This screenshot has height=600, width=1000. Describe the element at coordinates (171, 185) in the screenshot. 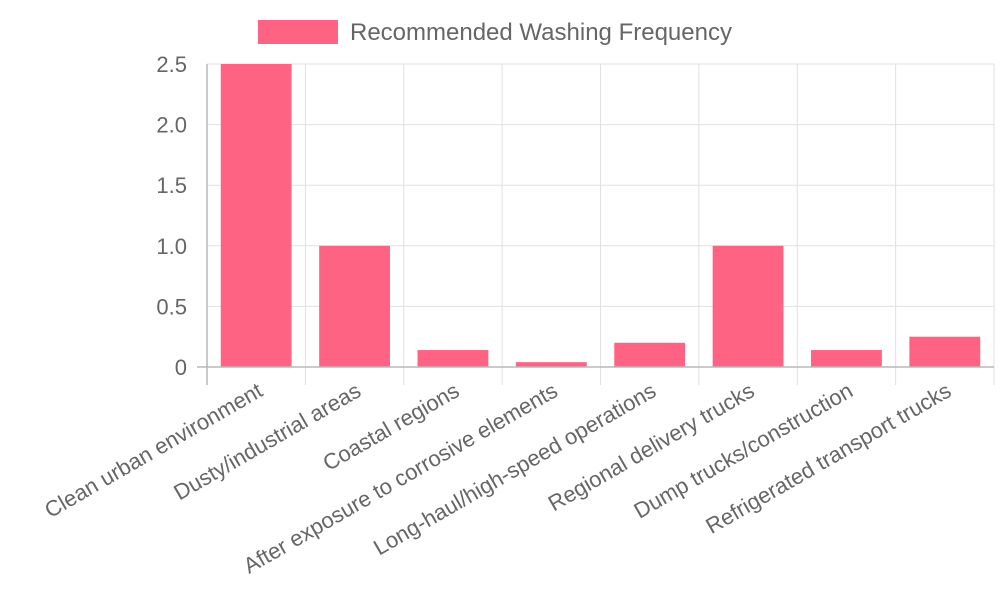

I see `y-tick-label: 1.5` at that location.